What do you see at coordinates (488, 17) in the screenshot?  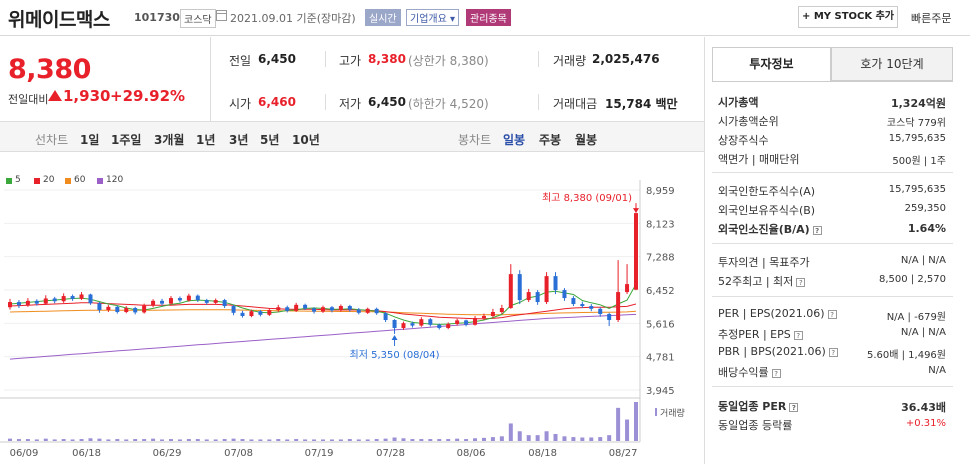 I see `managed-stock-badge: 관리종목` at bounding box center [488, 17].